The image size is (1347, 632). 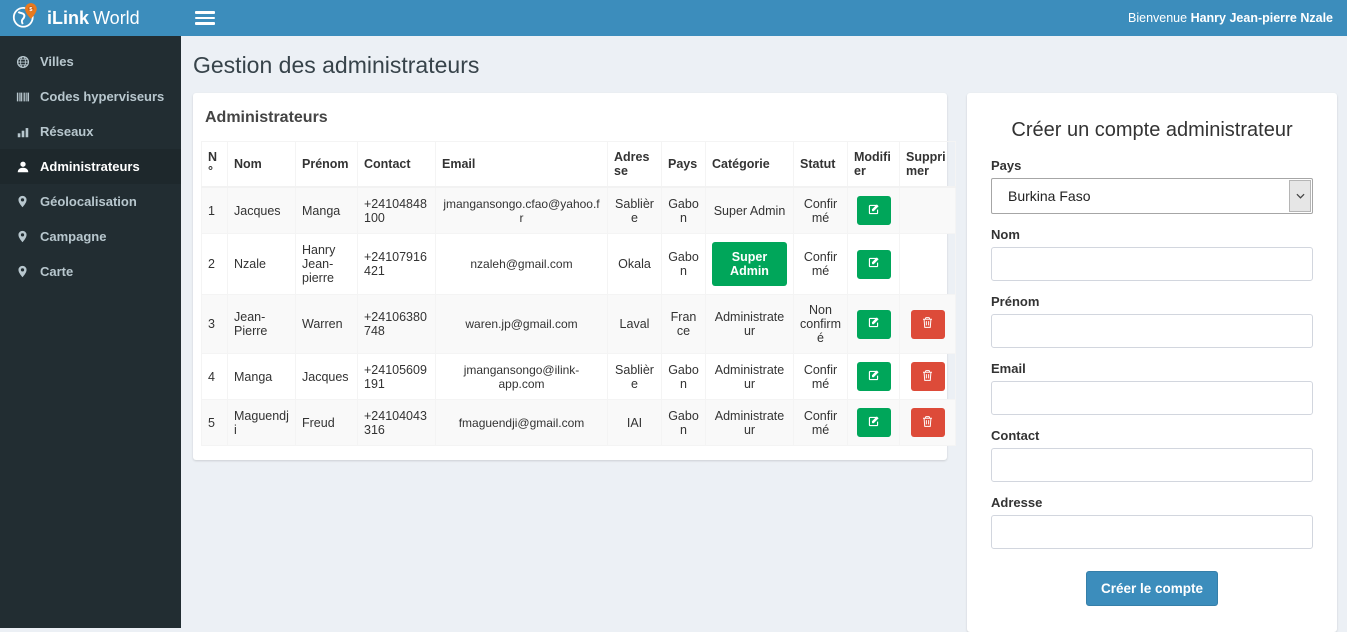 What do you see at coordinates (635, 210) in the screenshot?
I see `cell-adresse: Sablière` at bounding box center [635, 210].